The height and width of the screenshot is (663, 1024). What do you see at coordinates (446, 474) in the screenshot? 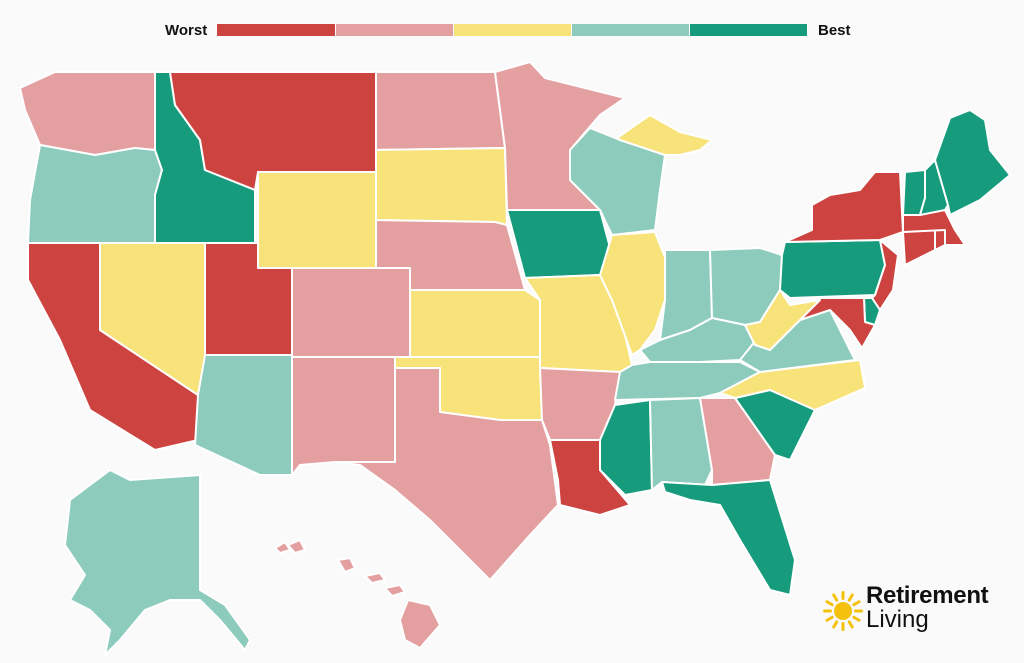
I see `state-TX` at bounding box center [446, 474].